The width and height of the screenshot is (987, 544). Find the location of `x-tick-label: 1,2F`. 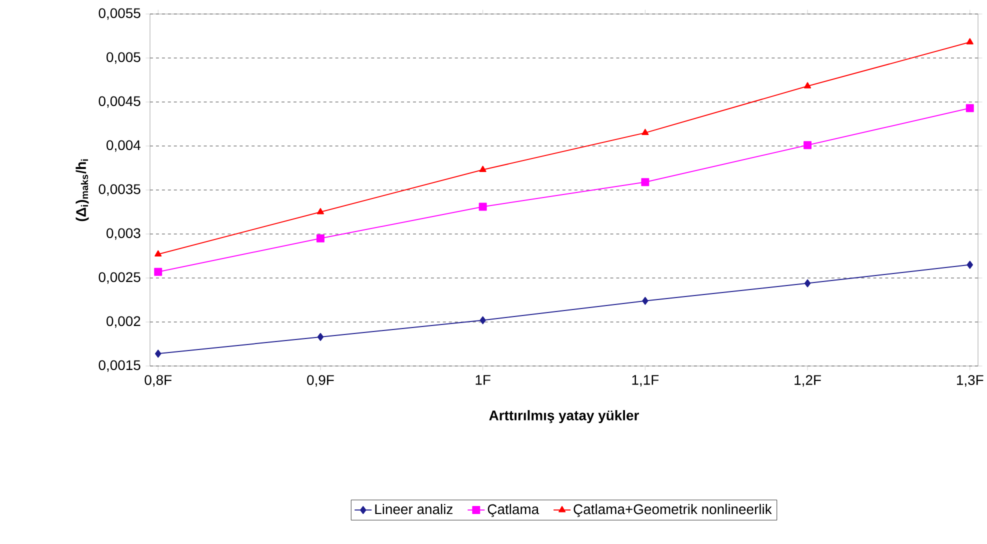

x-tick-label: 1,2F is located at coordinates (807, 381).